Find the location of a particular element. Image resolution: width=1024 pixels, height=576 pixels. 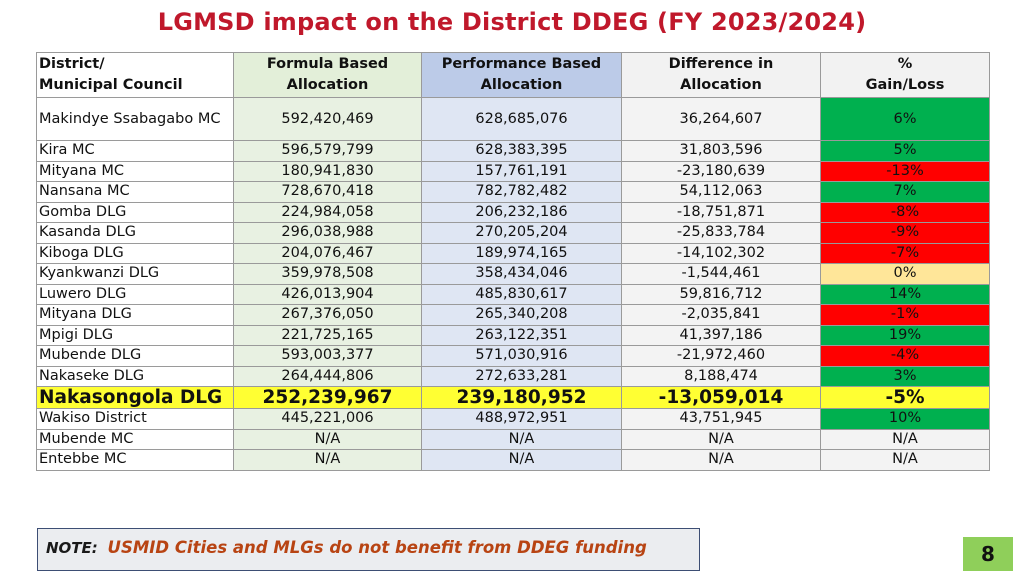

formula-cell: 426,013,904 is located at coordinates (327, 294).